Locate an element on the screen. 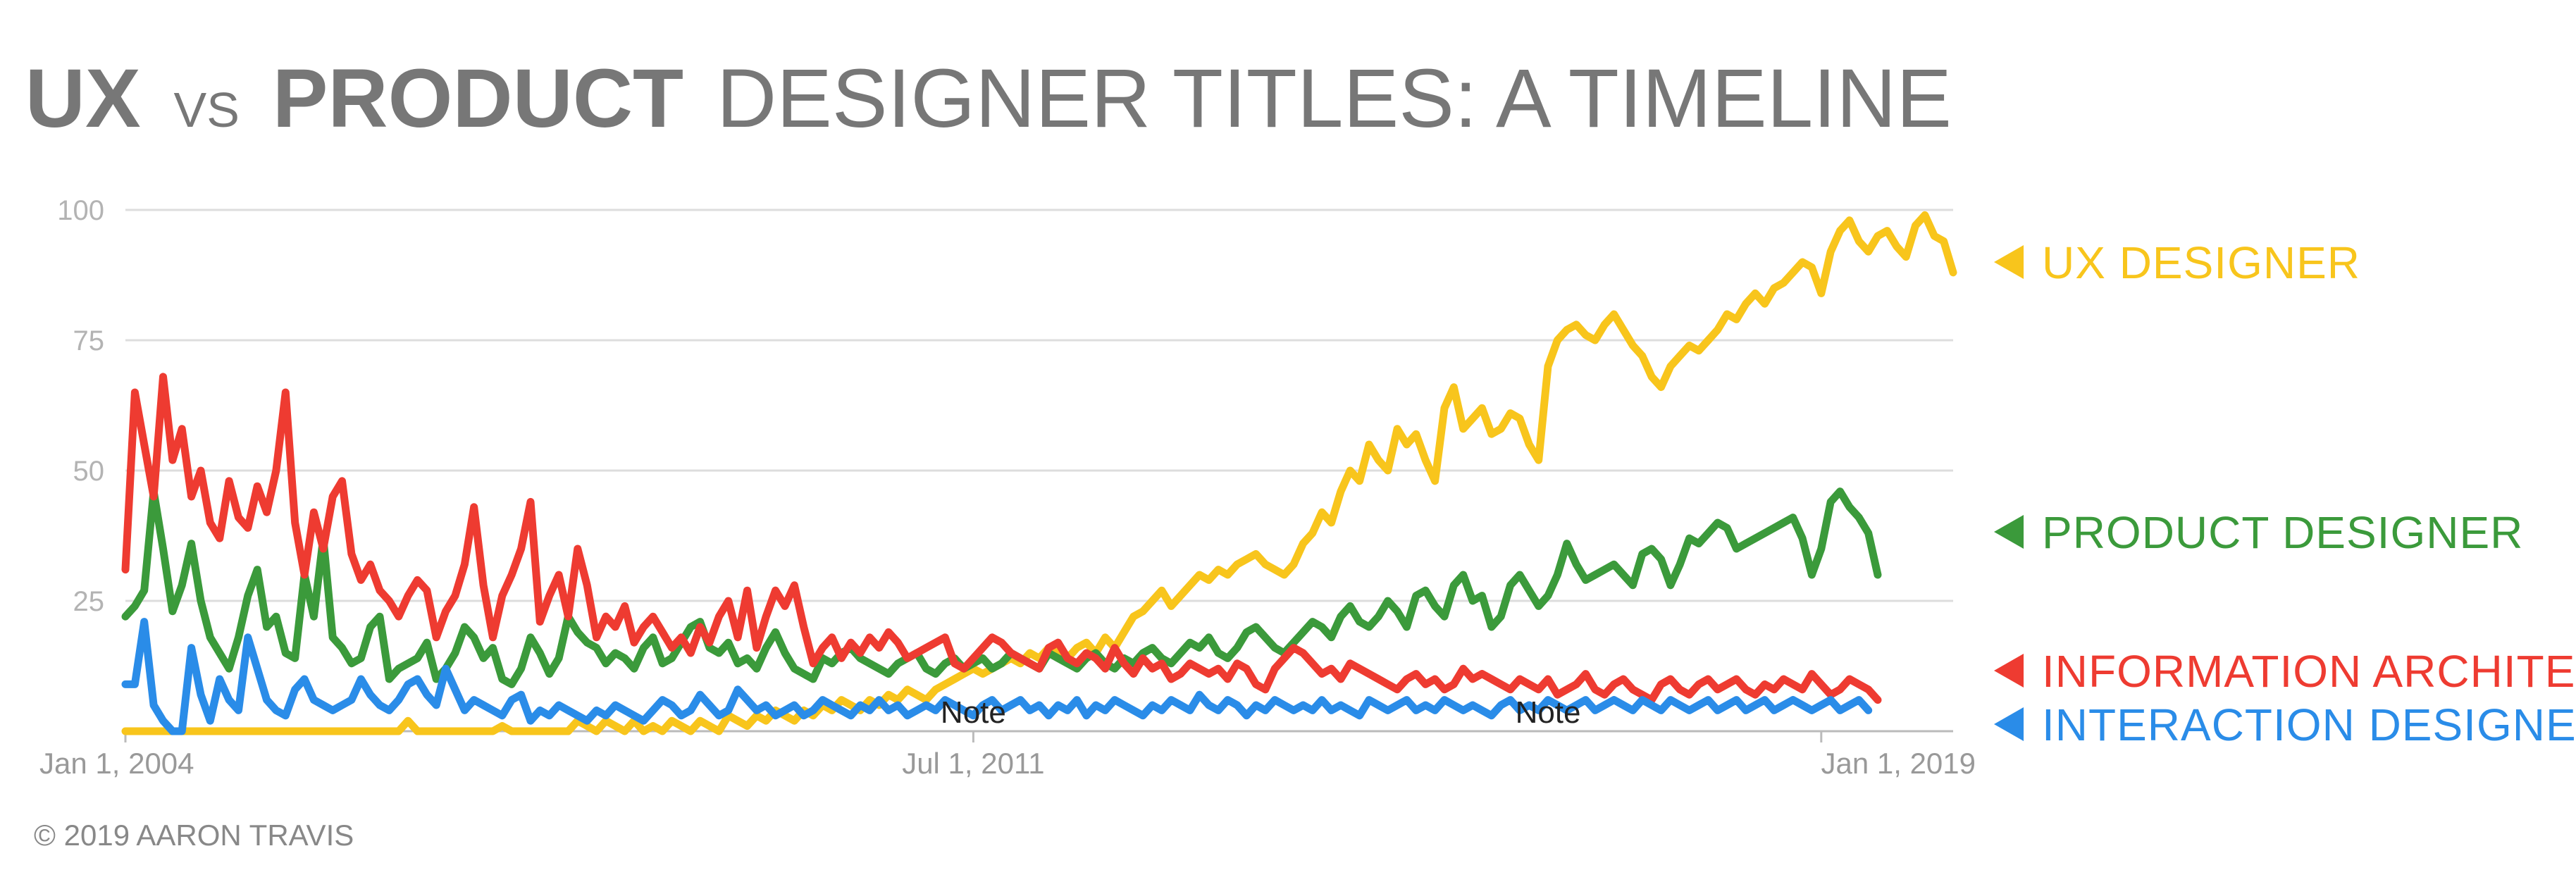 This screenshot has height=889, width=2576. legend-label-interaction: INTERACTION DESIGNER is located at coordinates (2309, 725).